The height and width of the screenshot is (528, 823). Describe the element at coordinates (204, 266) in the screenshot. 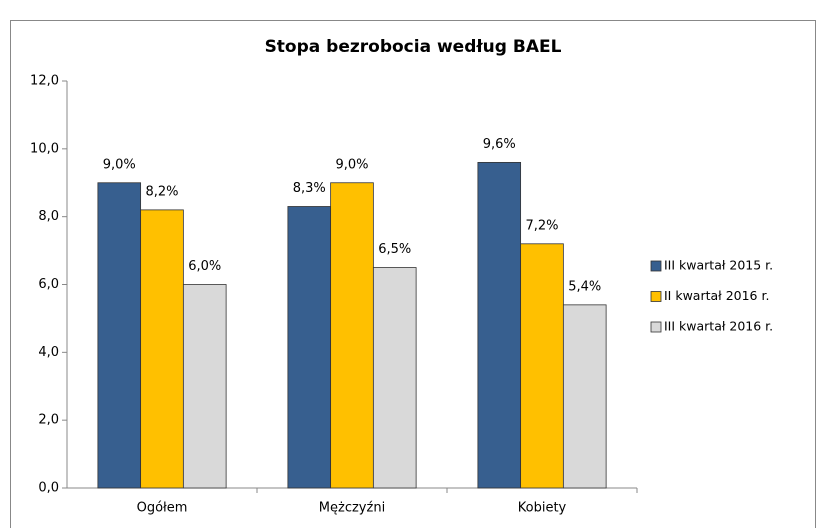

I see `data-label: 6,0%` at that location.